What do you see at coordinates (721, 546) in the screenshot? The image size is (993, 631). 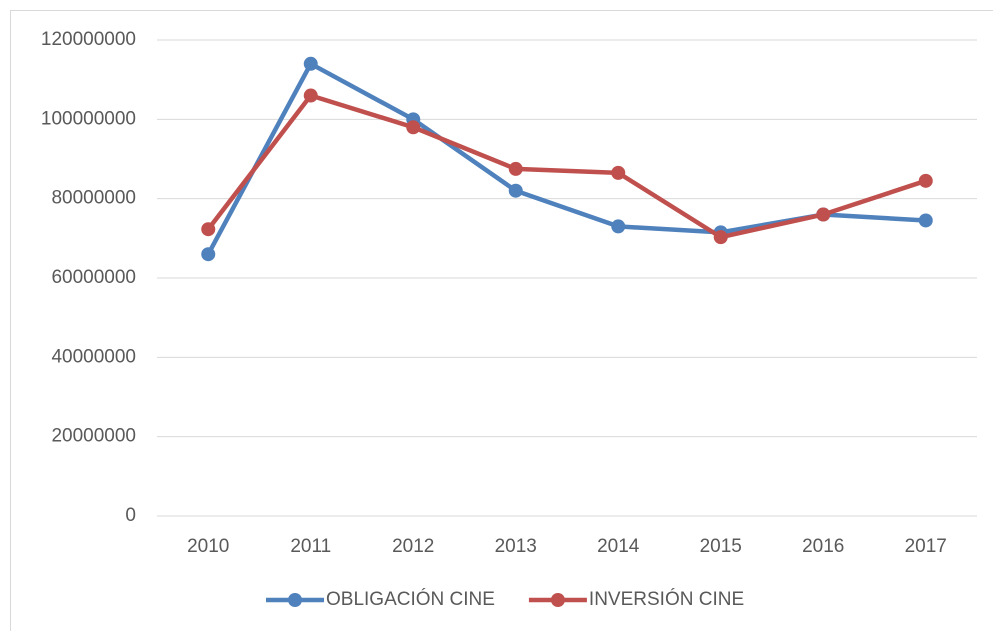 I see `x-tick-label: 2015` at bounding box center [721, 546].